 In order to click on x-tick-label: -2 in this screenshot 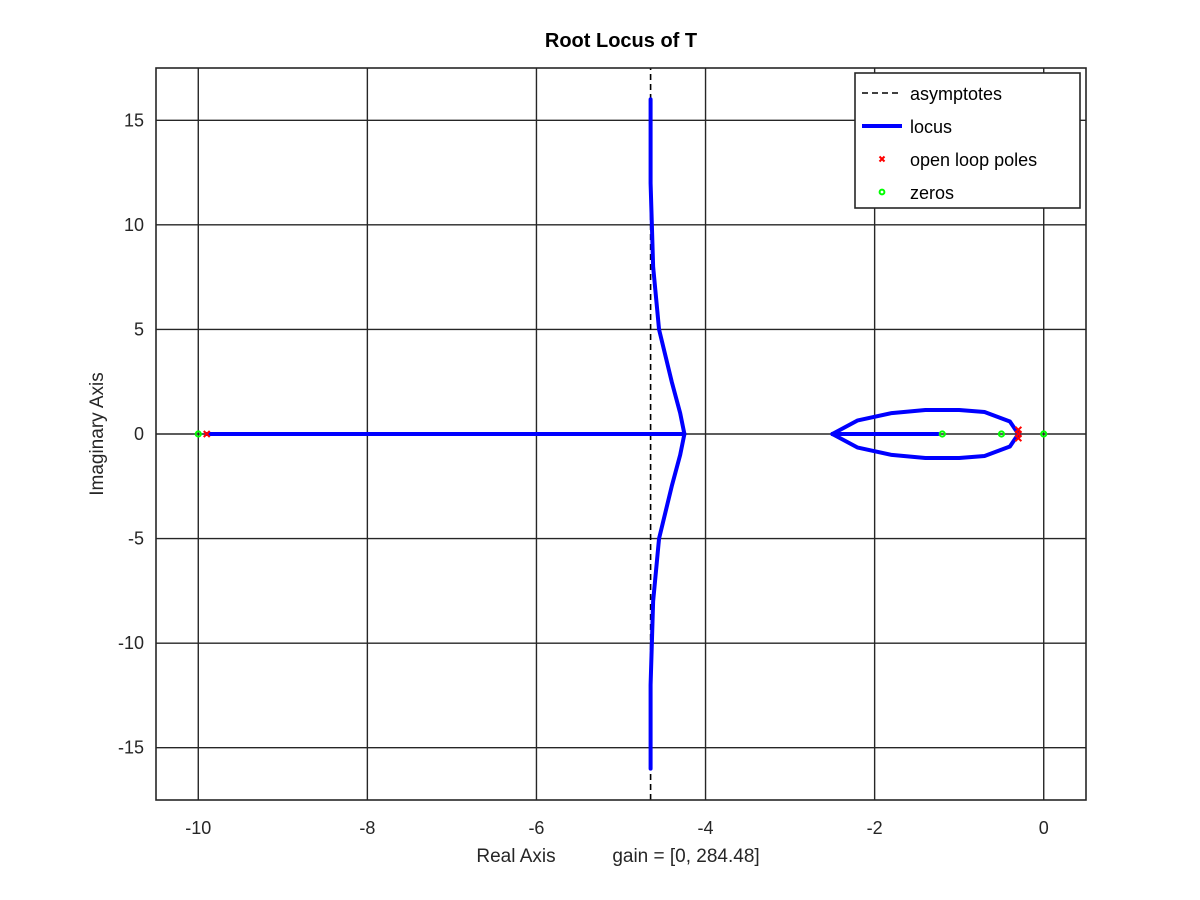, I will do `click(875, 828)`.